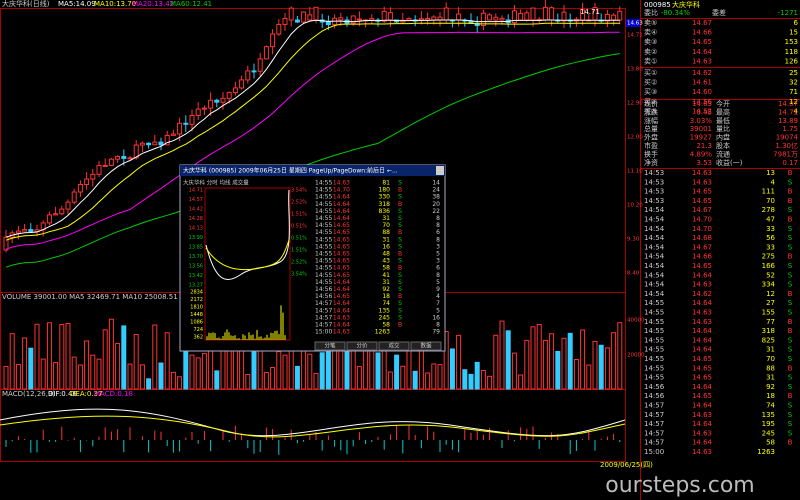  I want to click on tick-volume: 111, so click(768, 192).